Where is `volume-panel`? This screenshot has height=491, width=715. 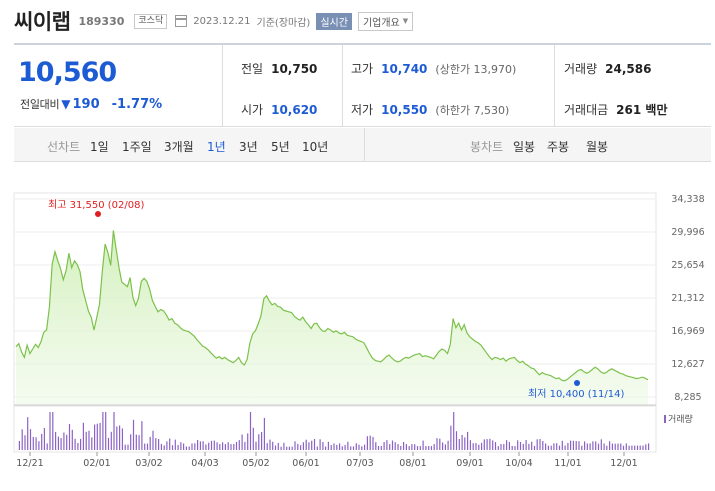
volume-panel is located at coordinates (335, 429).